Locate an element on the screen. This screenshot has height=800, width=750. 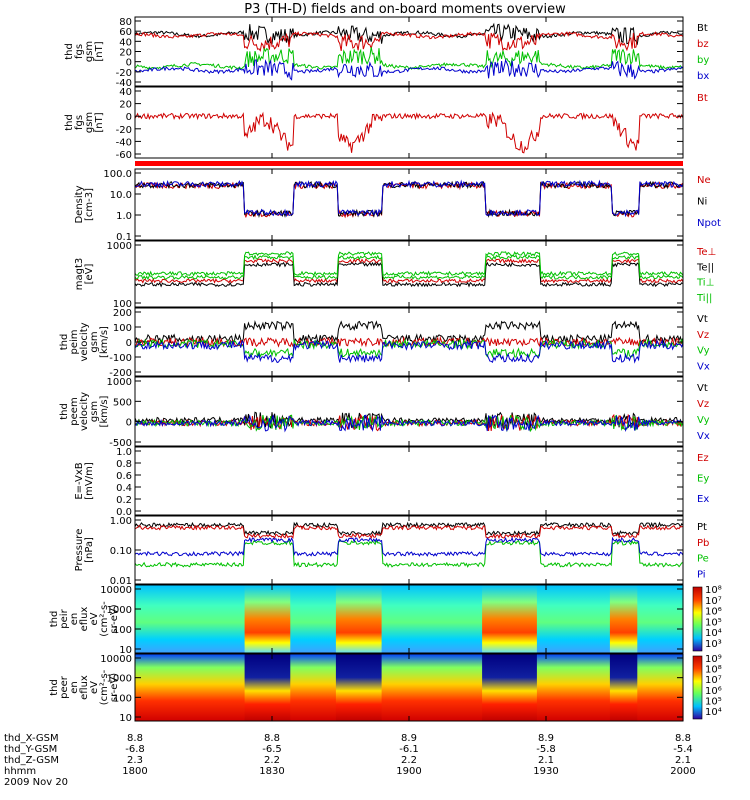
y-axis-label: E=-VxB [mV/m] is located at coordinates (84, 481).